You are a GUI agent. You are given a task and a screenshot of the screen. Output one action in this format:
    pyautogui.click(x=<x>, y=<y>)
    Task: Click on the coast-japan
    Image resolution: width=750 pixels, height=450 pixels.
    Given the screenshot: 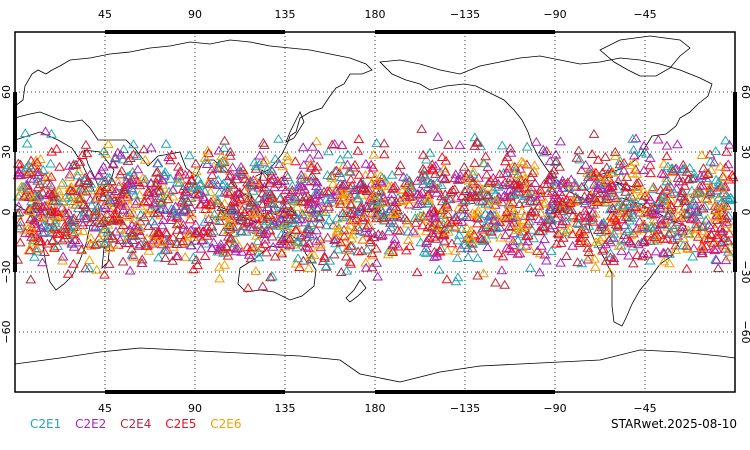 What is the action you would take?
    pyautogui.click(x=295, y=127)
    